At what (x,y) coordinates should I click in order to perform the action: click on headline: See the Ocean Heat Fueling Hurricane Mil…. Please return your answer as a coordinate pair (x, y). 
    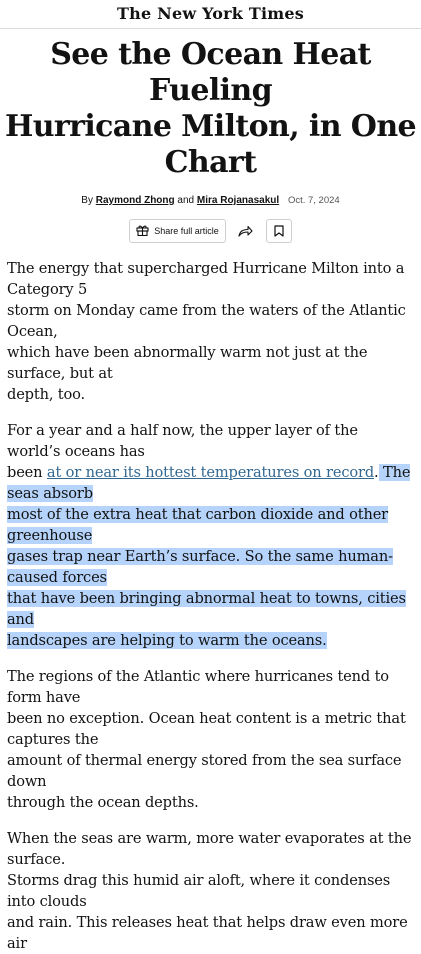
    Looking at the image, I should click on (210, 109).